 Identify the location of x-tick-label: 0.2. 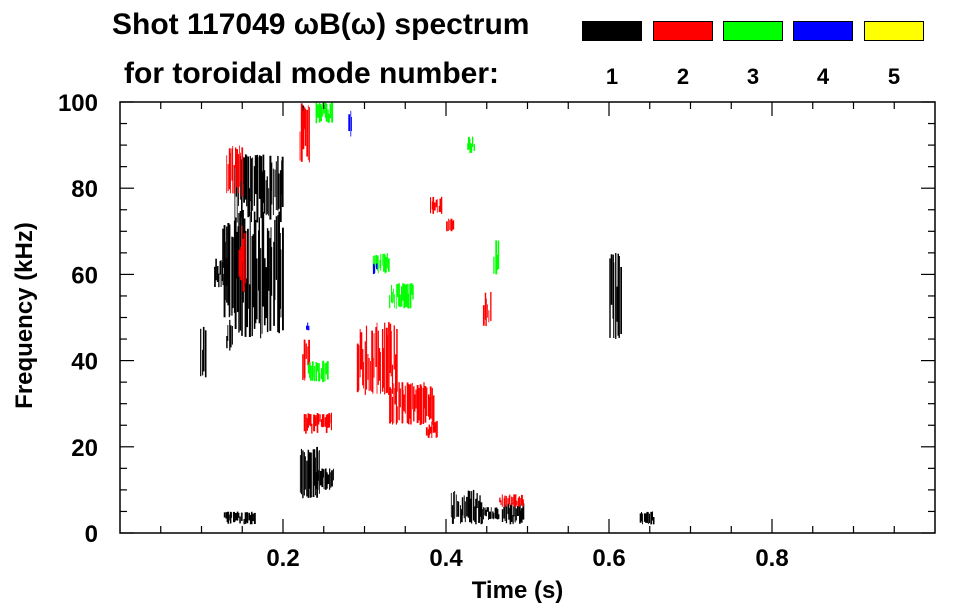
(282, 558).